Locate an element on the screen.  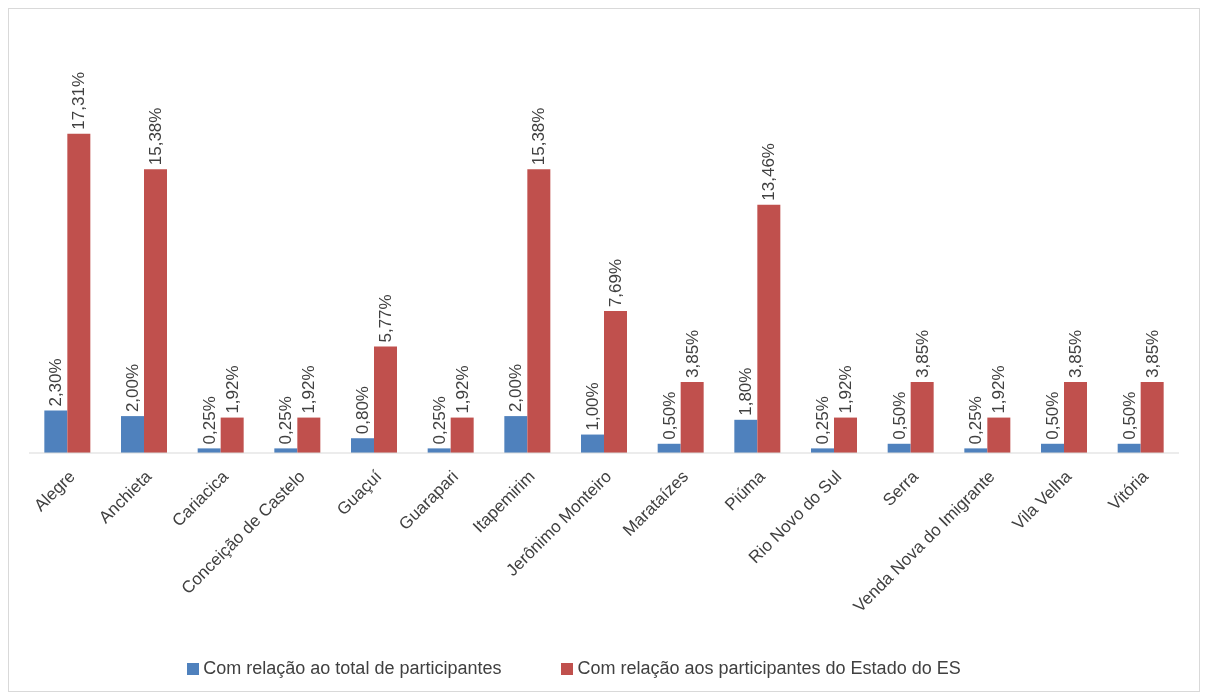
data-label: 13,46% is located at coordinates (769, 171).